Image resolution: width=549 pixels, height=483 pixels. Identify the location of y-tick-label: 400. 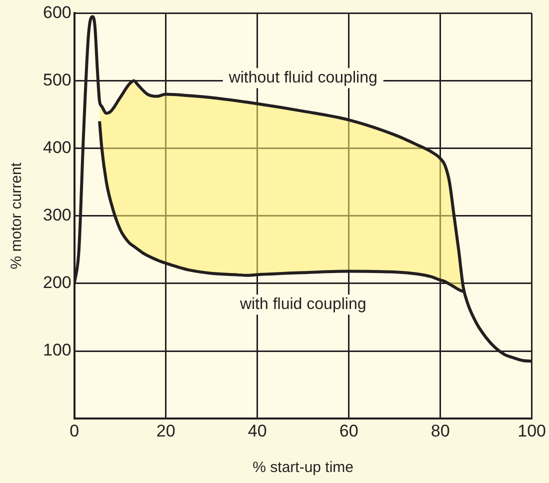
(57, 148).